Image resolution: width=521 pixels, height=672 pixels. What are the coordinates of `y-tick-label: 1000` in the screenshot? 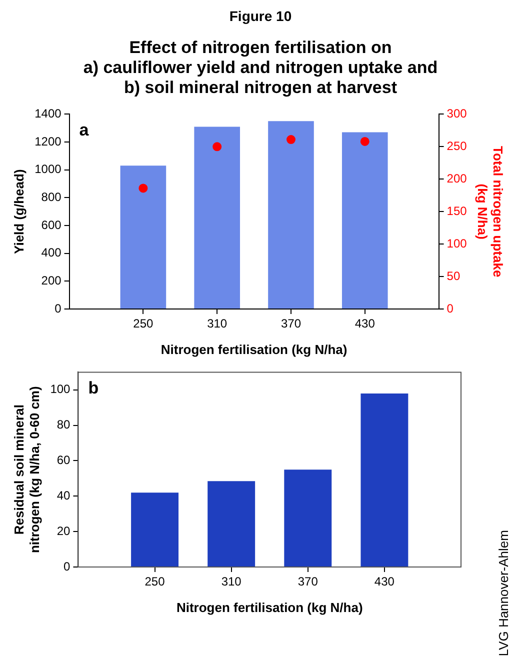 It's located at (48, 169).